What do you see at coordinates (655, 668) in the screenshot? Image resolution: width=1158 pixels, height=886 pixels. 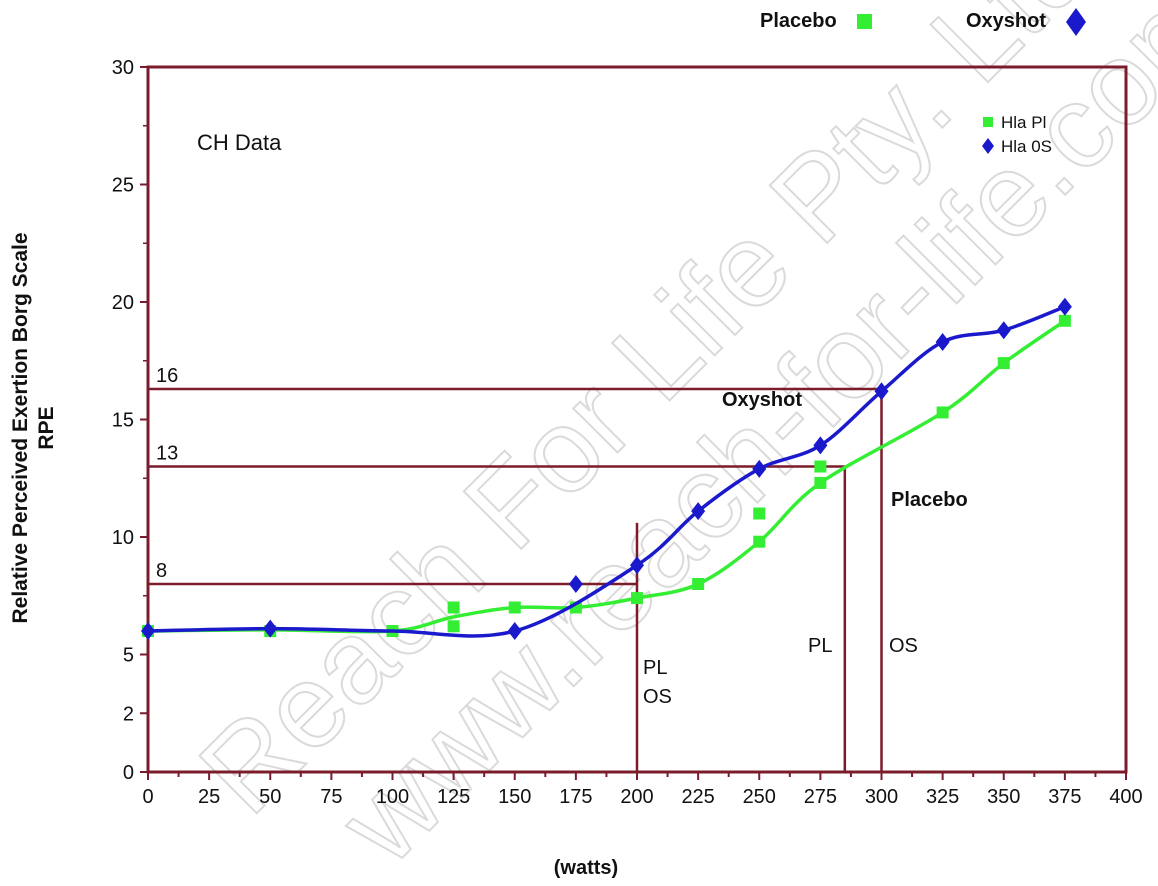 I see `annotation-pl-os-line-1: PL` at bounding box center [655, 668].